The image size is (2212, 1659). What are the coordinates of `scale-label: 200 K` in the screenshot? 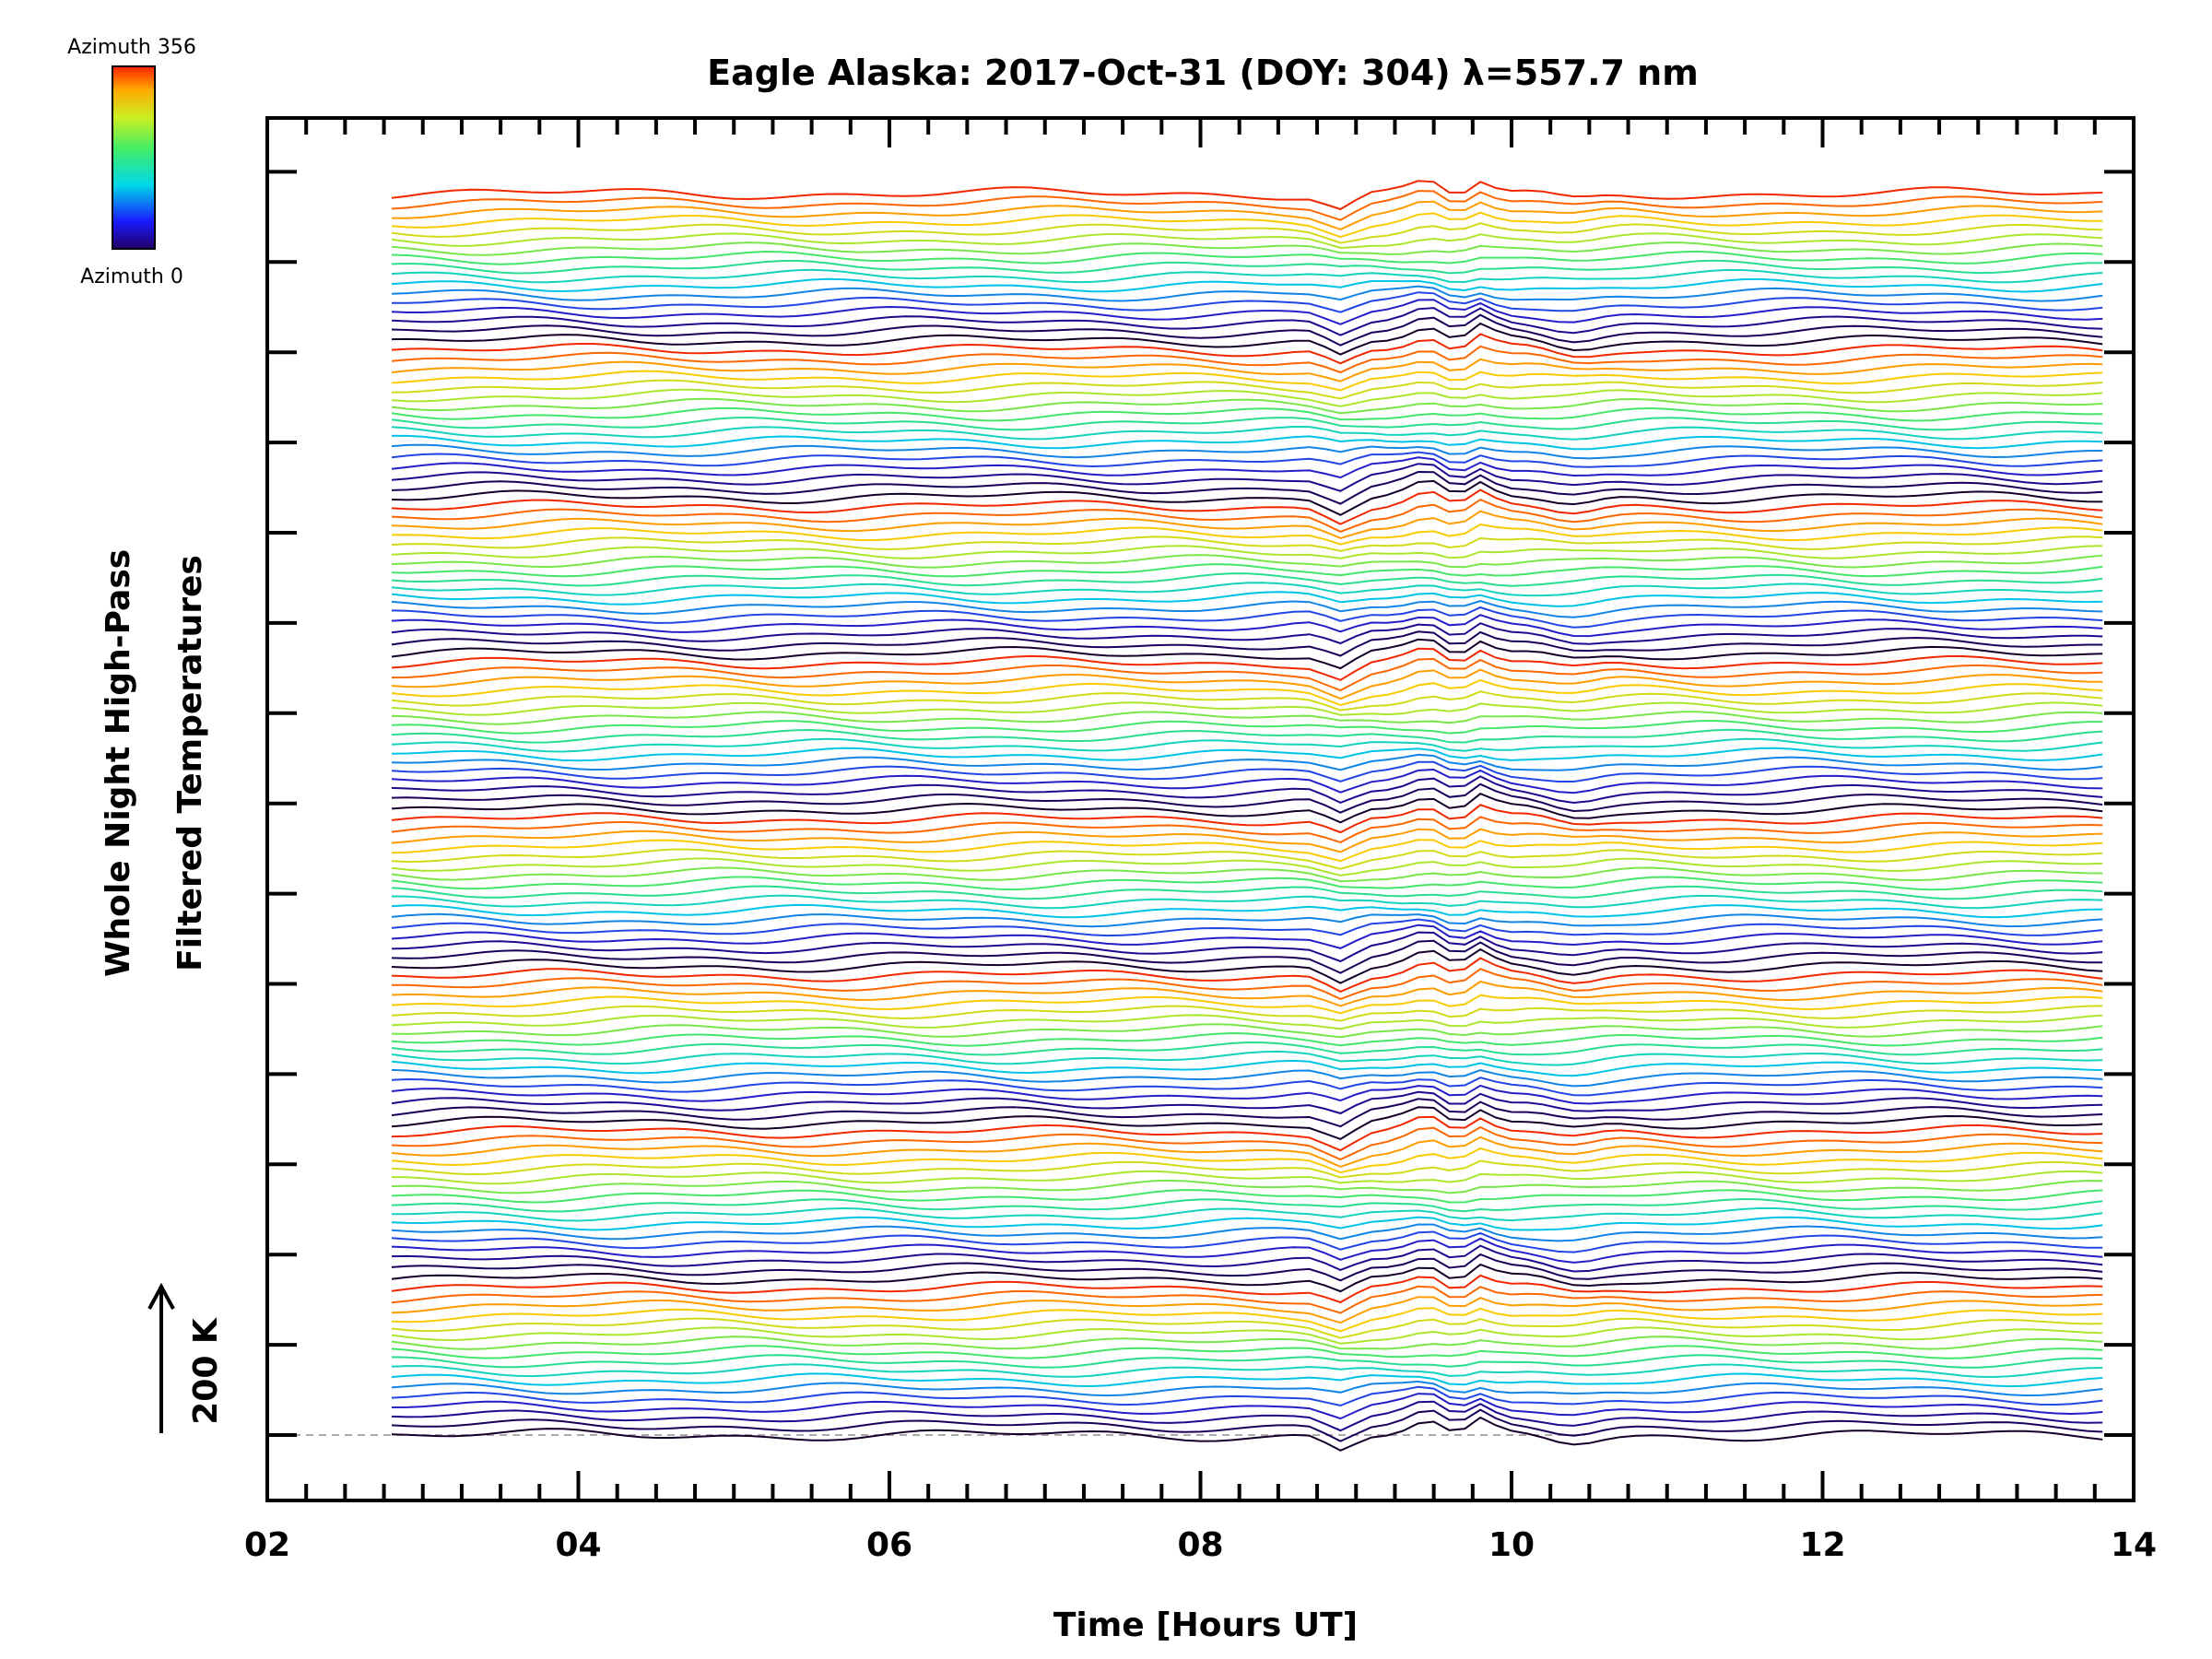 It's located at (206, 1371).